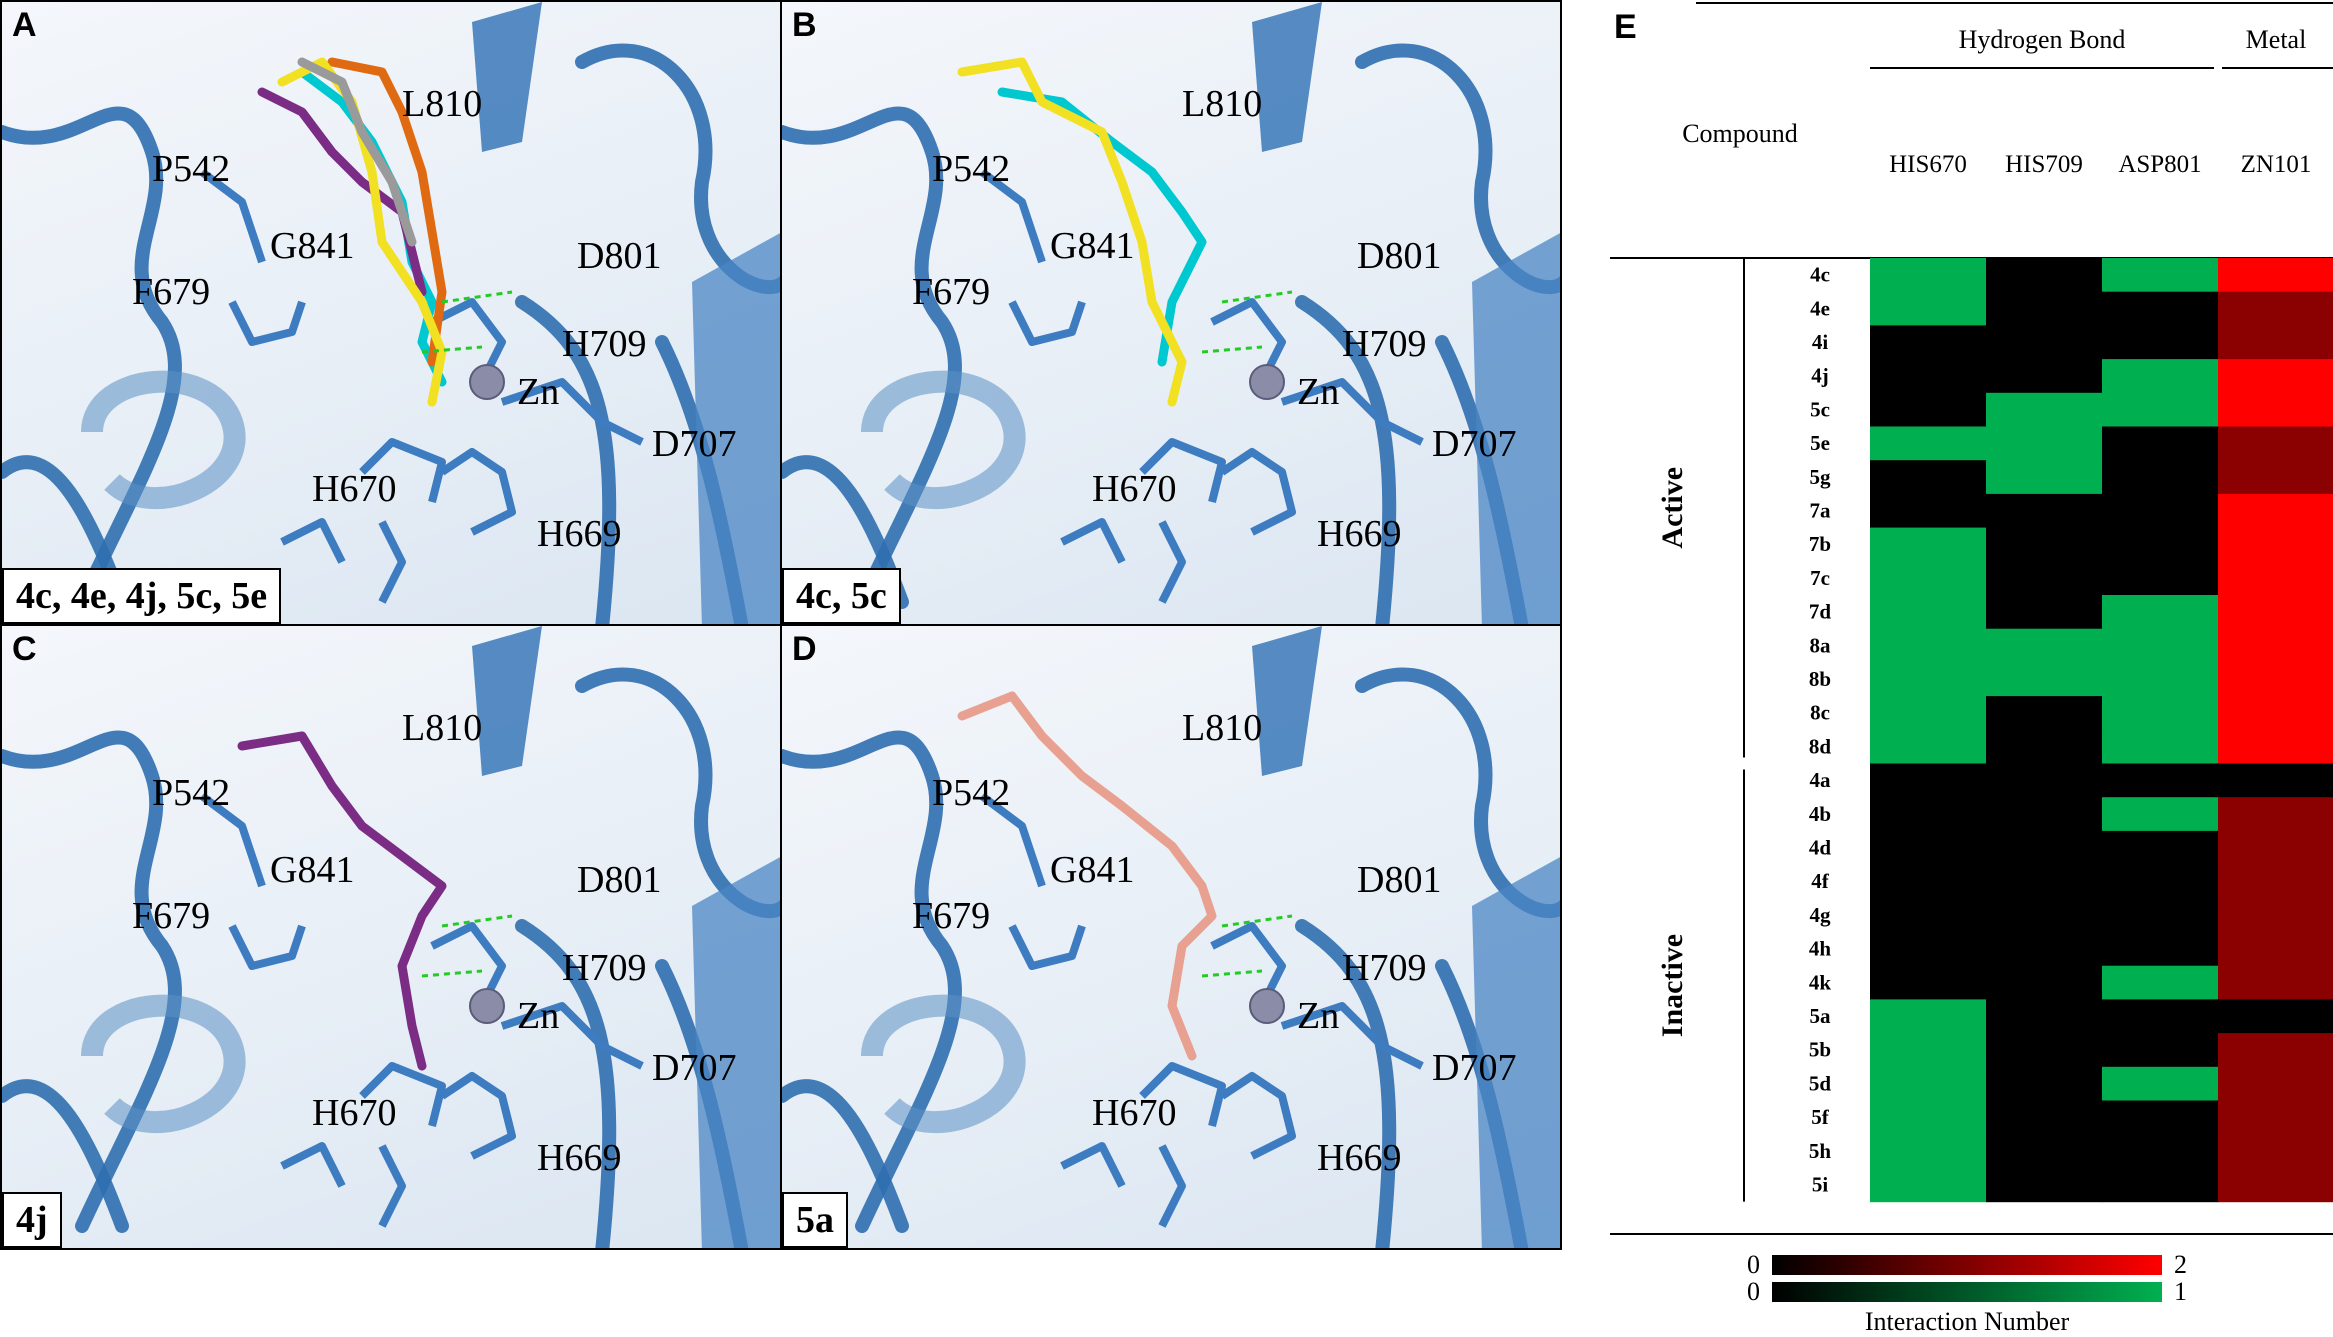 This screenshot has height=1337, width=2333. Describe the element at coordinates (579, 534) in the screenshot. I see `residue-label: H669` at that location.